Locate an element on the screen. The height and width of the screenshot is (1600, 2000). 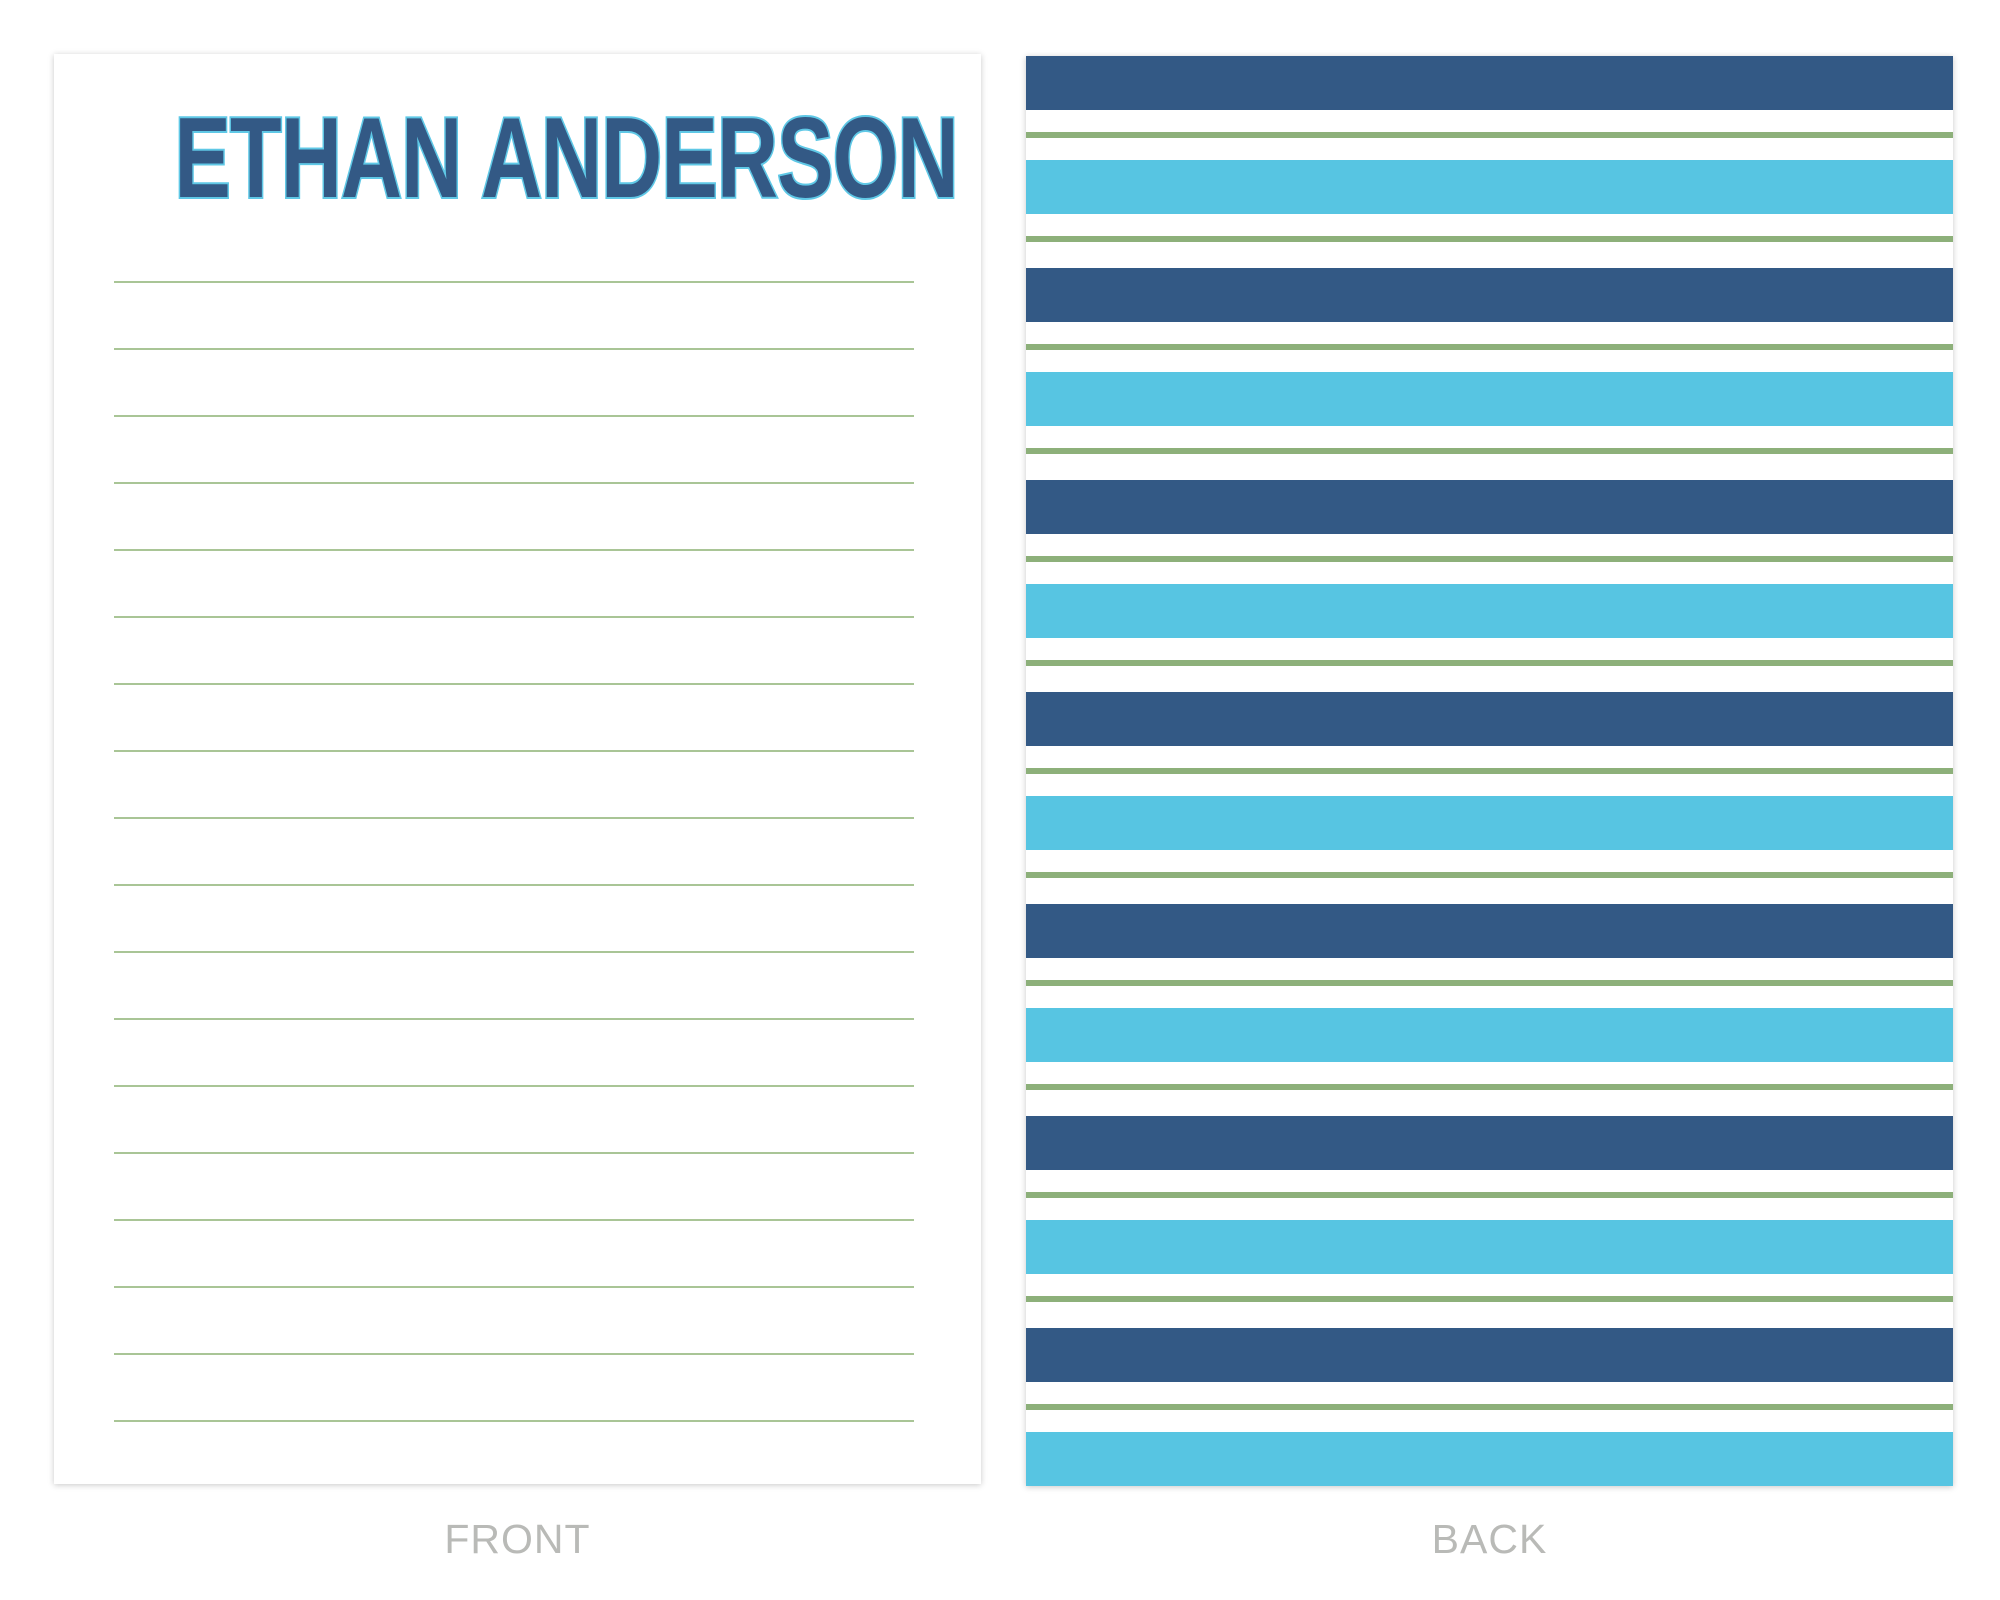
name-title: ETHAN ANDERSON is located at coordinates (566, 158).